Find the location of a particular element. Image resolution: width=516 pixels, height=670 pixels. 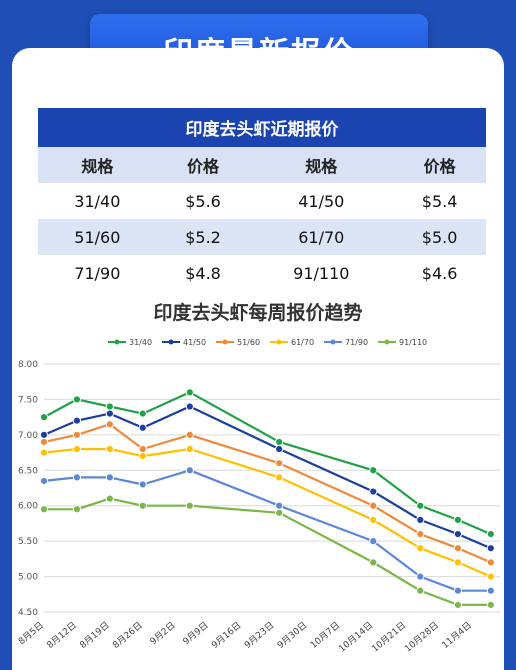

y-tick-label: 5.00 is located at coordinates (28, 578).